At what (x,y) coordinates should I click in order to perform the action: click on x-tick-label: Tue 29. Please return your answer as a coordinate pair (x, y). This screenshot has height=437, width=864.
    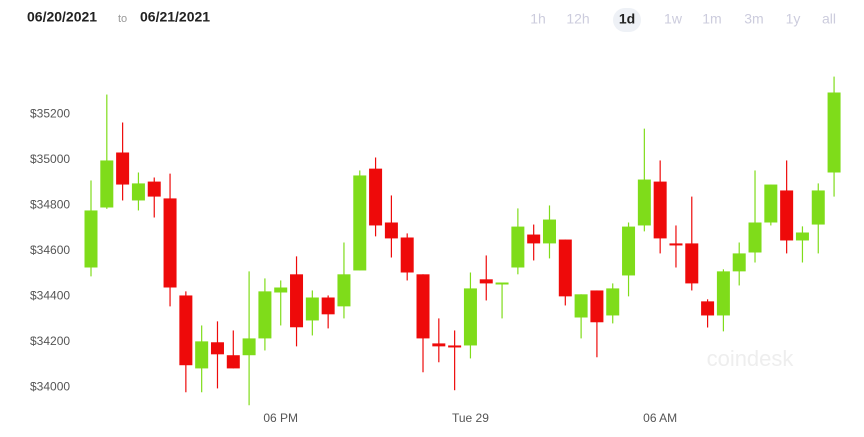
    Looking at the image, I should click on (470, 418).